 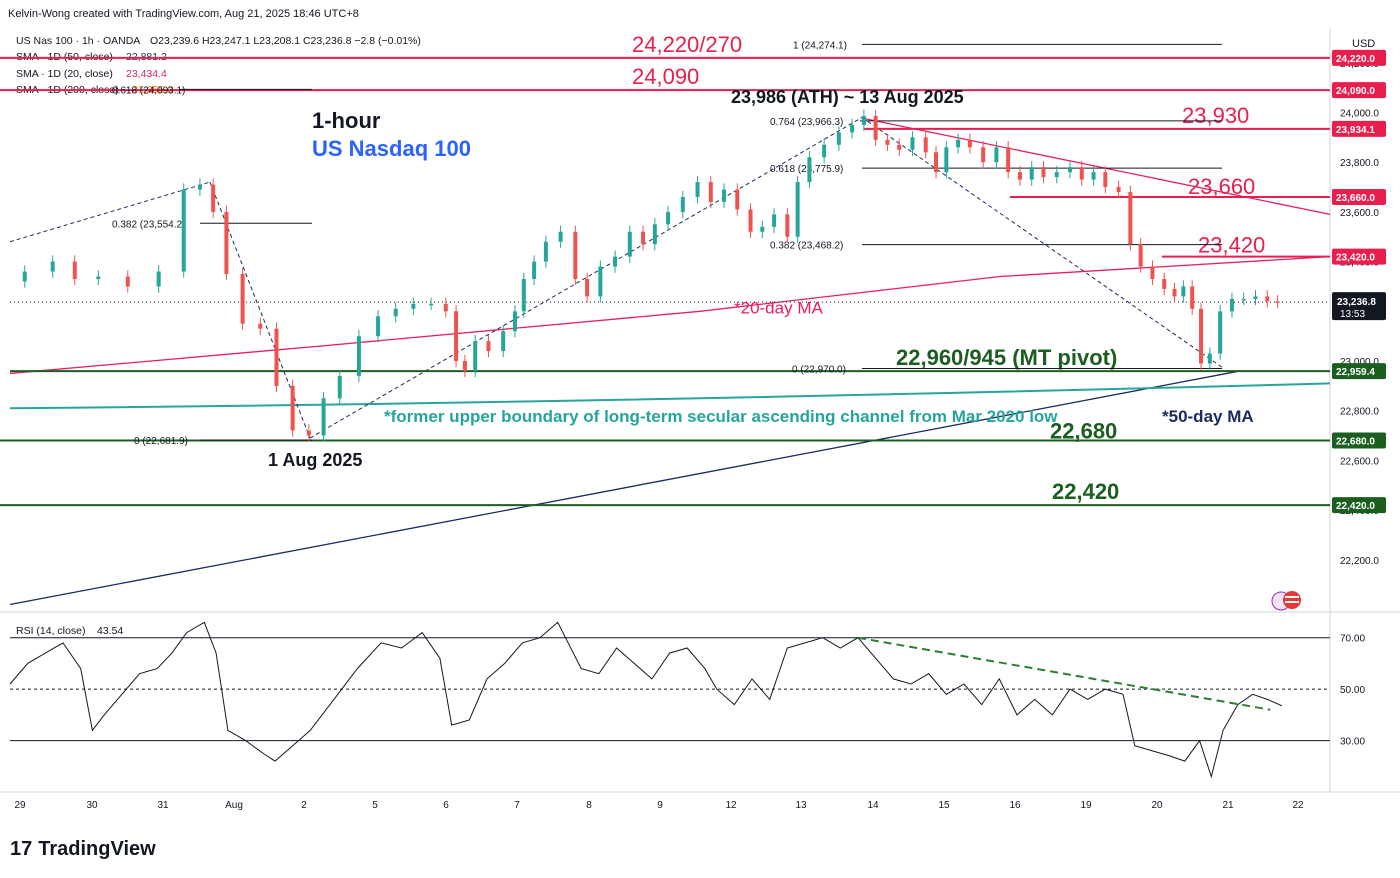 I want to click on x-tick-label: 22, so click(x=1298, y=805).